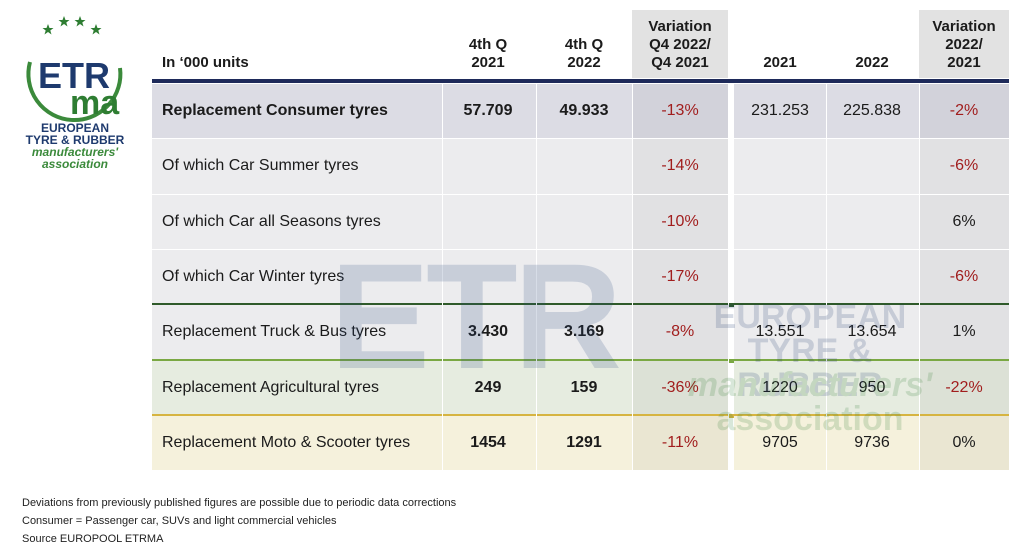 This screenshot has height=549, width=1024. Describe the element at coordinates (75, 152) in the screenshot. I see `logo-line-3: manufacturers'` at that location.